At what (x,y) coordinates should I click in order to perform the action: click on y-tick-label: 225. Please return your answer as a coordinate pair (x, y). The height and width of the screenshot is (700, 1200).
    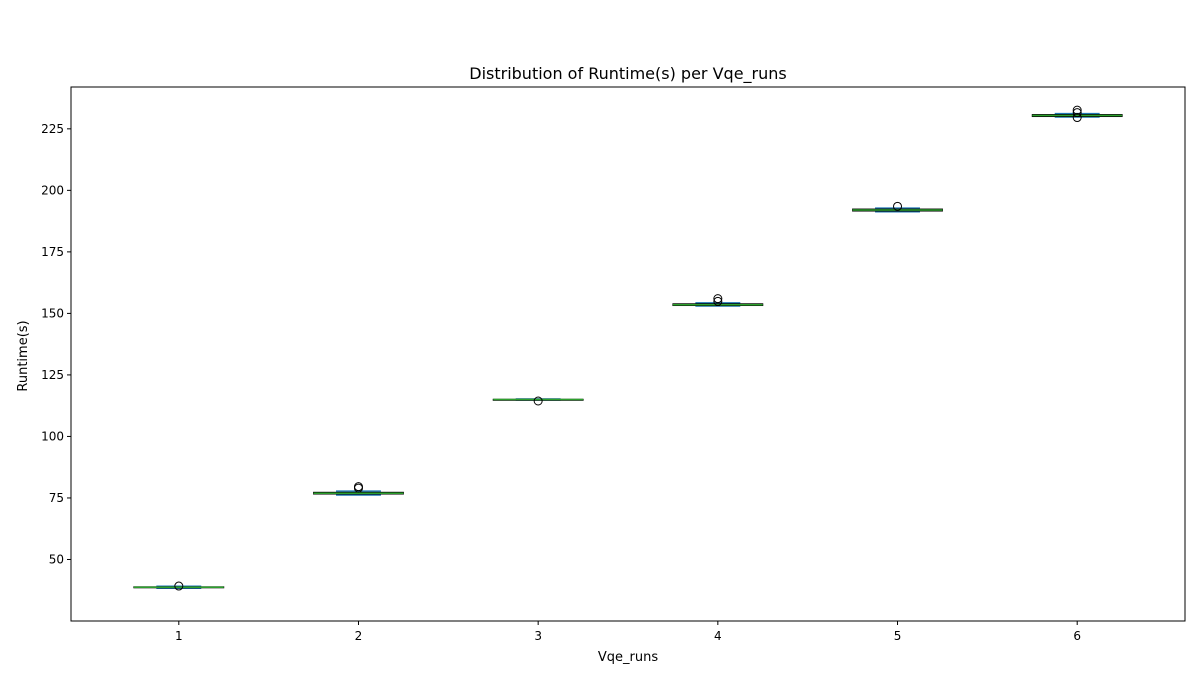
    Looking at the image, I should click on (52, 129).